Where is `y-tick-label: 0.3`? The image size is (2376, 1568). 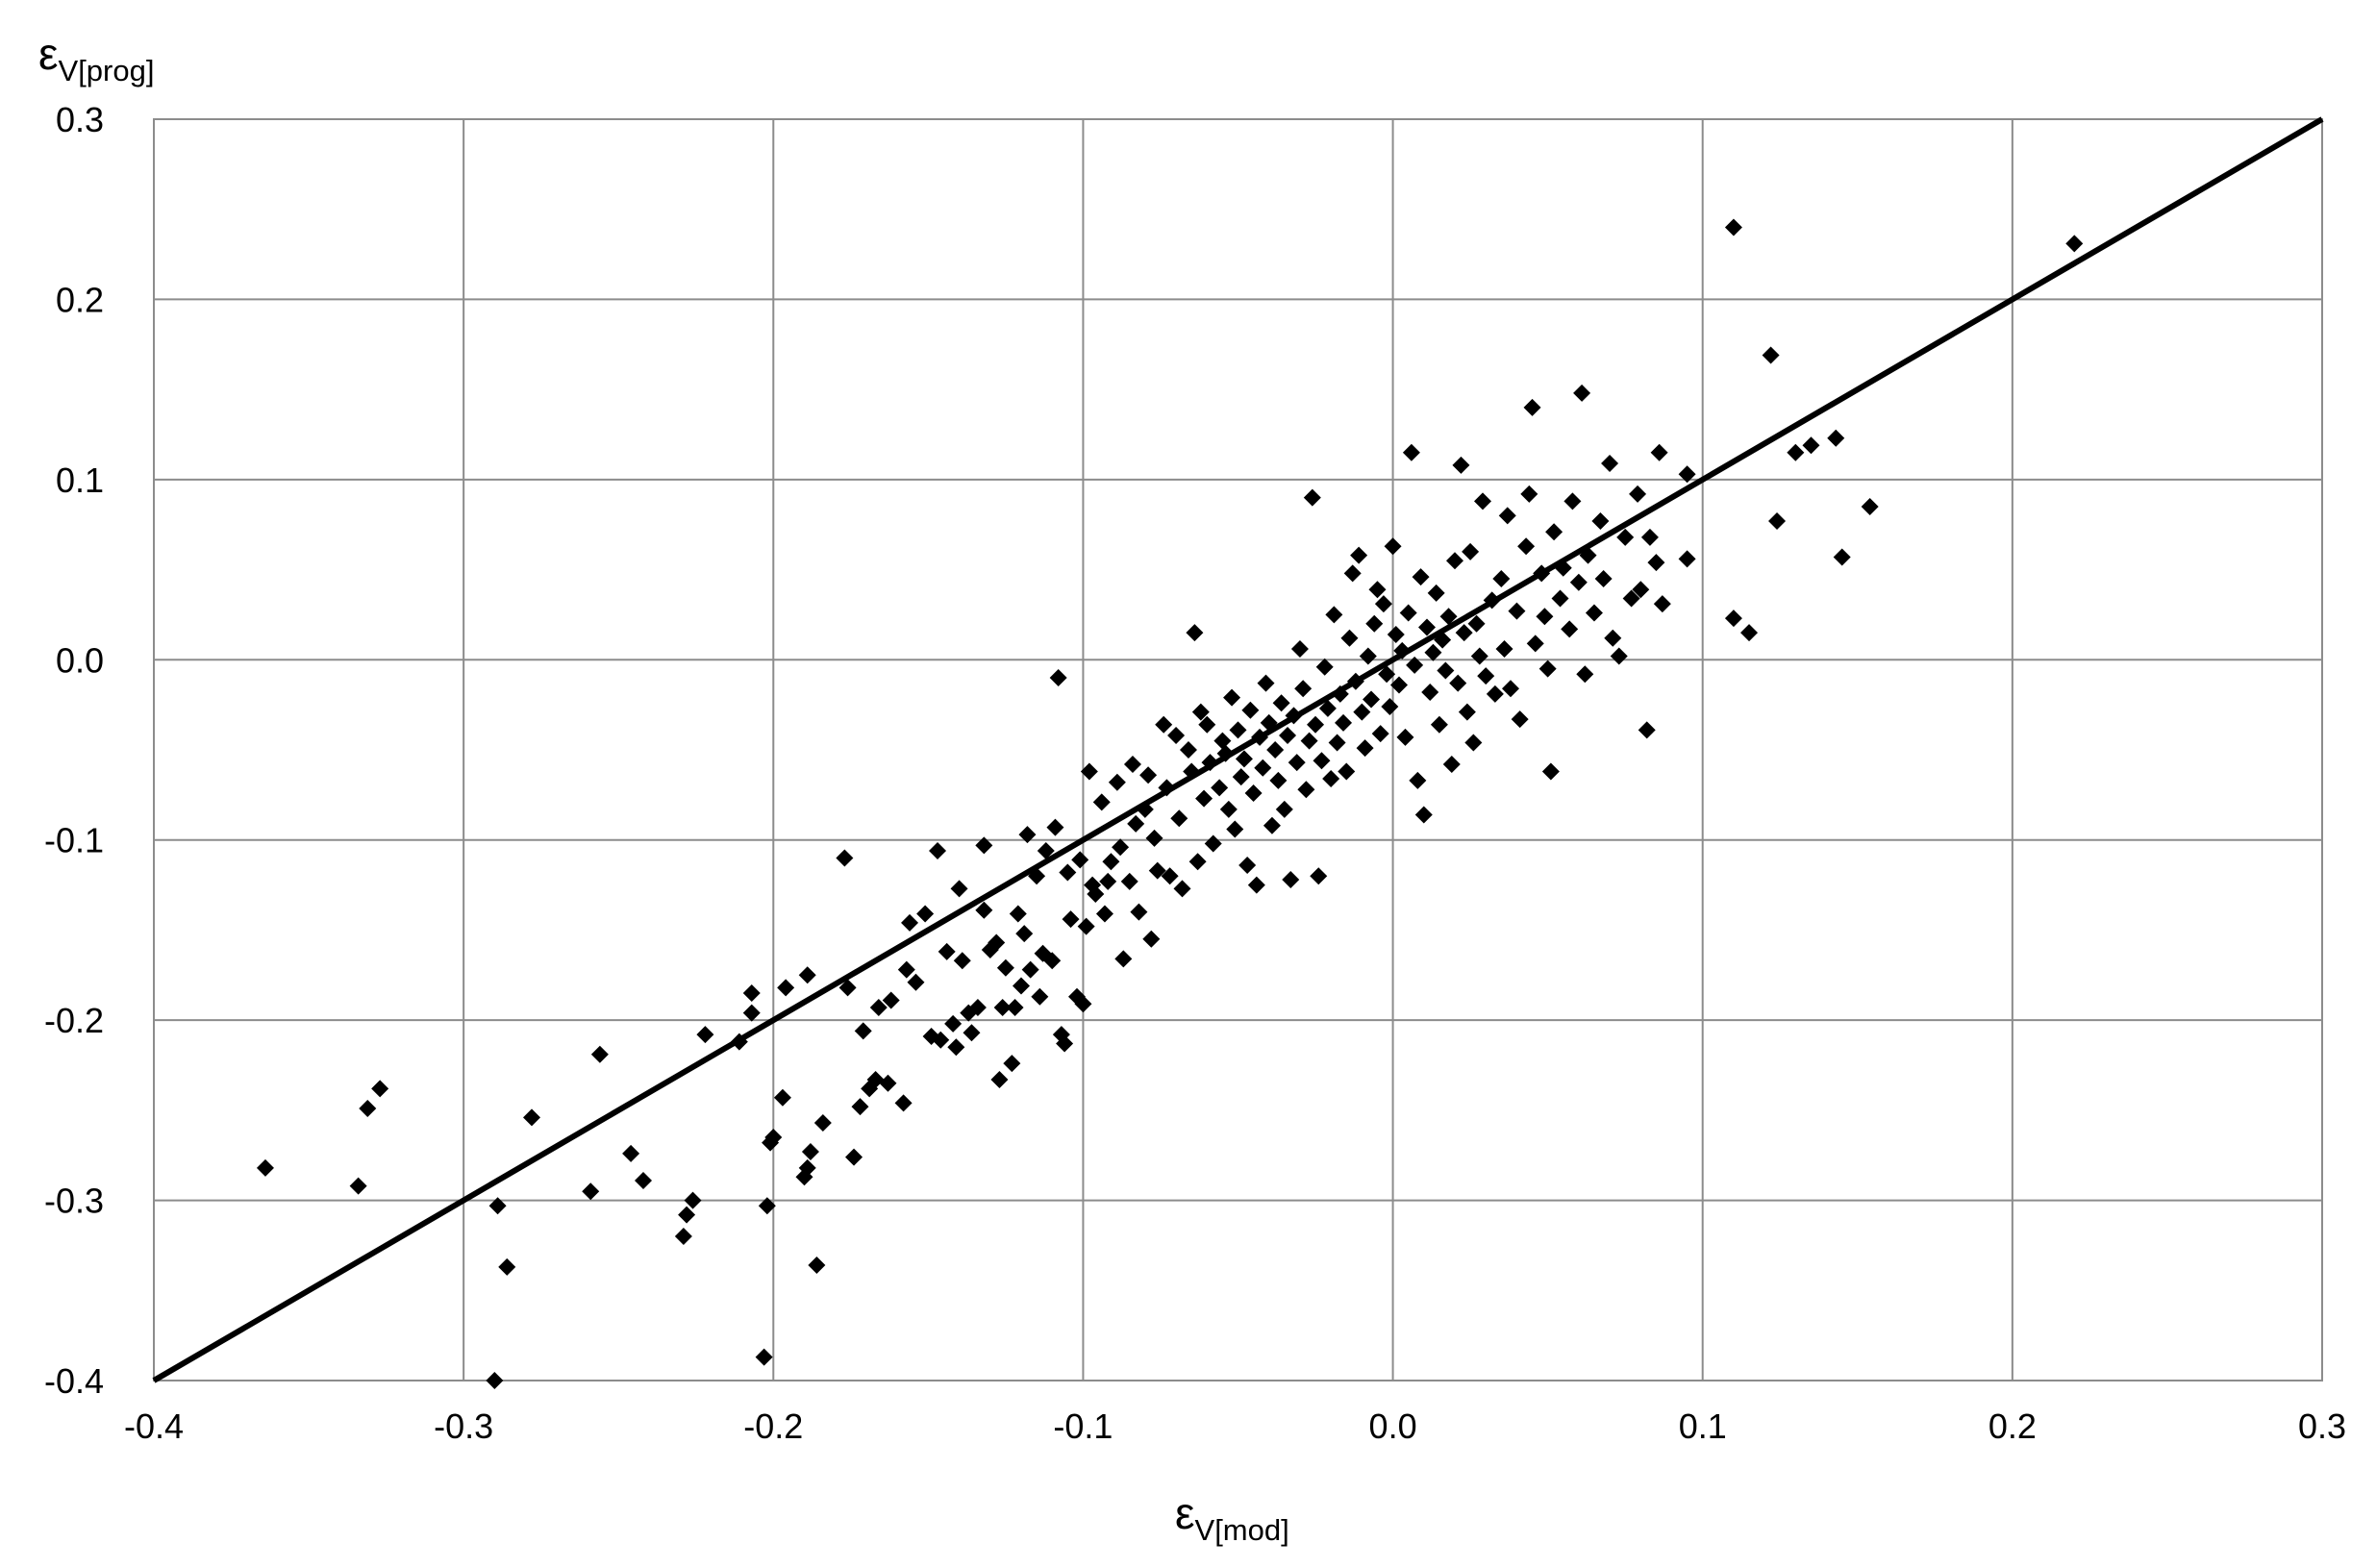 y-tick-label: 0.3 is located at coordinates (80, 119).